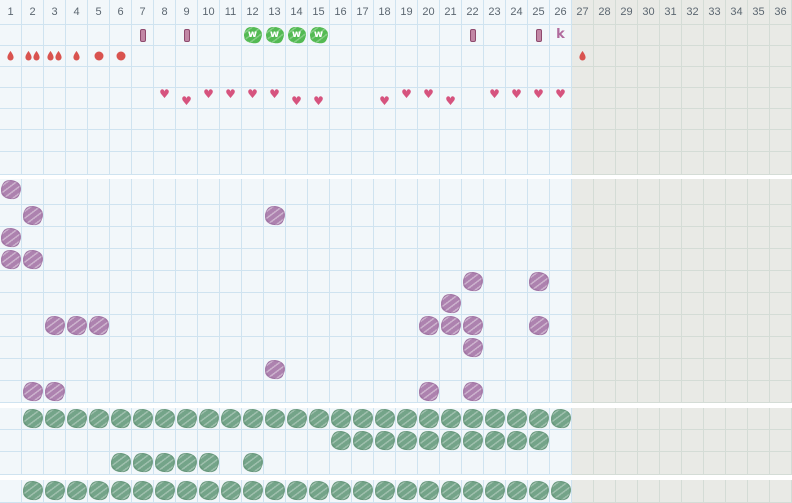 The width and height of the screenshot is (792, 503). Describe the element at coordinates (407, 98) in the screenshot. I see `day-cell-19: ♥` at that location.